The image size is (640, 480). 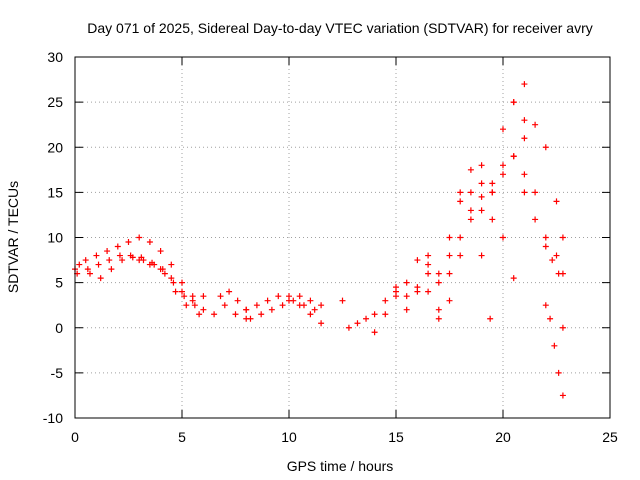 I want to click on x-tick-label: 10, so click(x=289, y=437).